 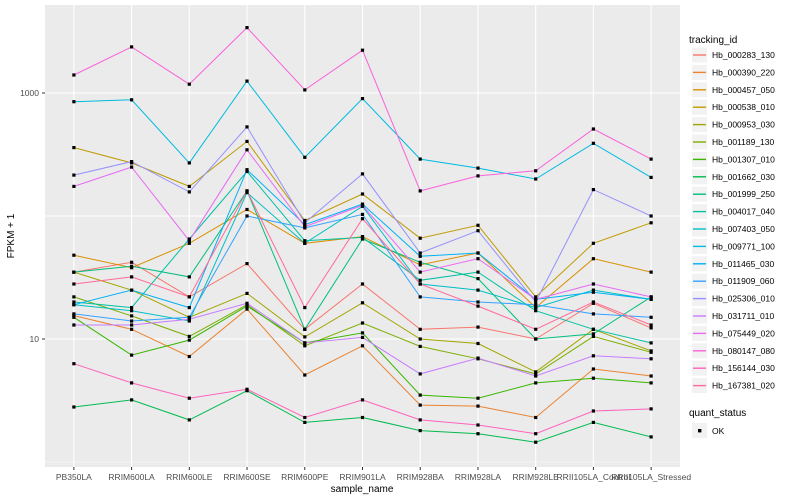 I want to click on legend-item-Hb_001189_130: Hb_001189_130, so click(x=733, y=142).